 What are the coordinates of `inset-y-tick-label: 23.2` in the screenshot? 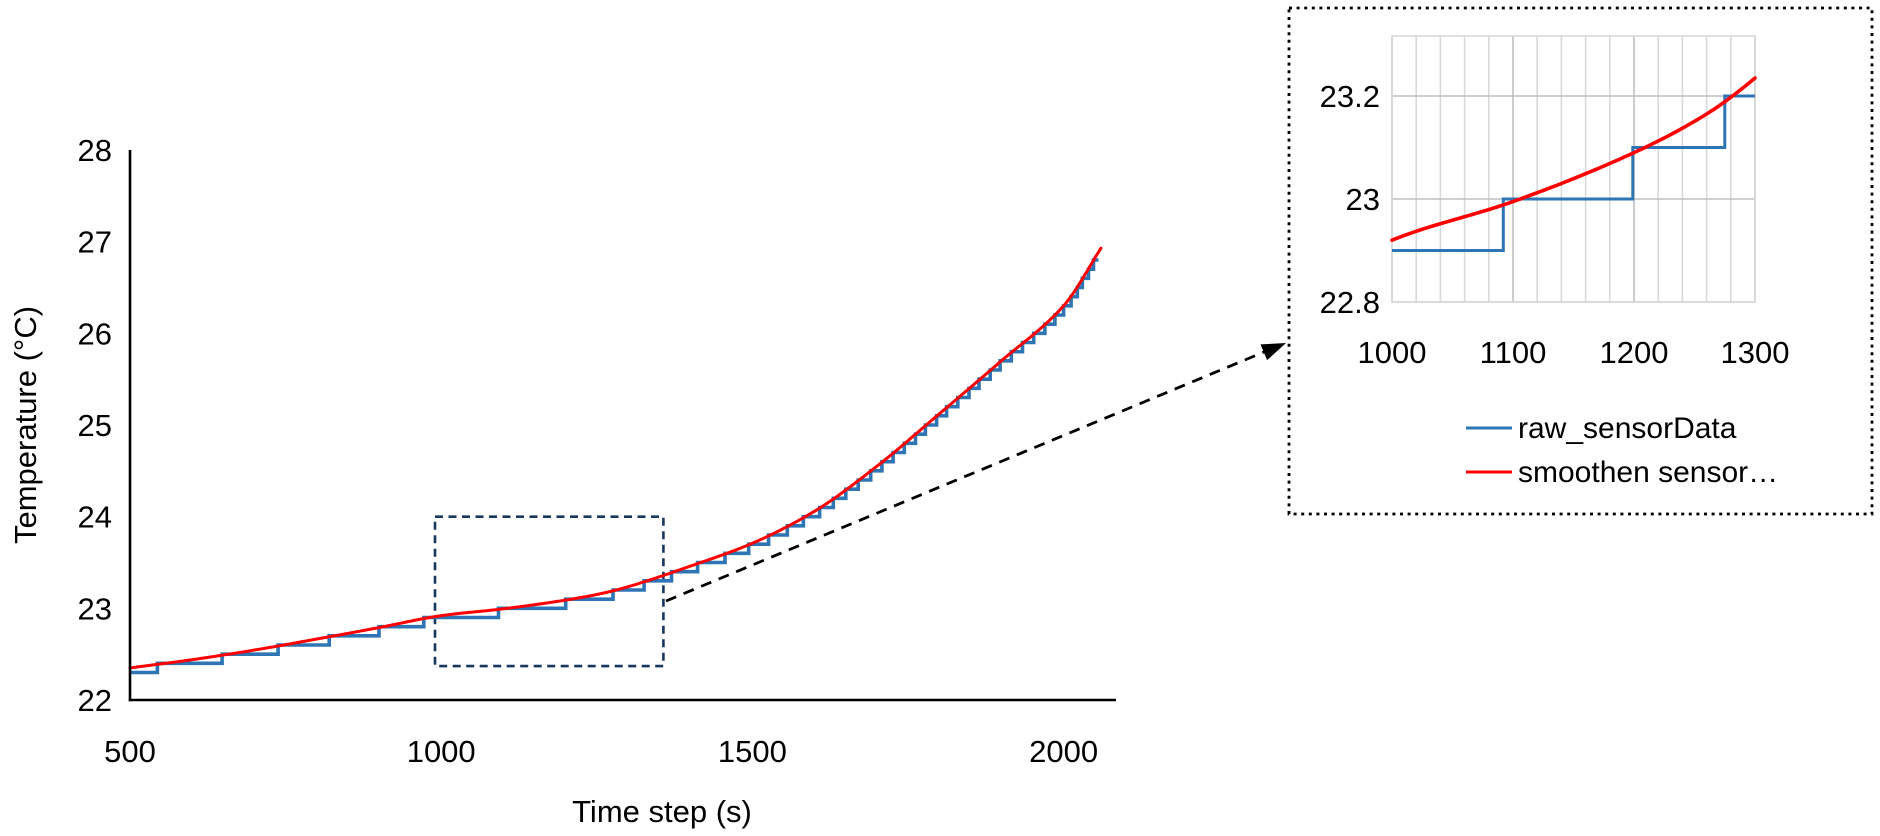 It's located at (1350, 96).